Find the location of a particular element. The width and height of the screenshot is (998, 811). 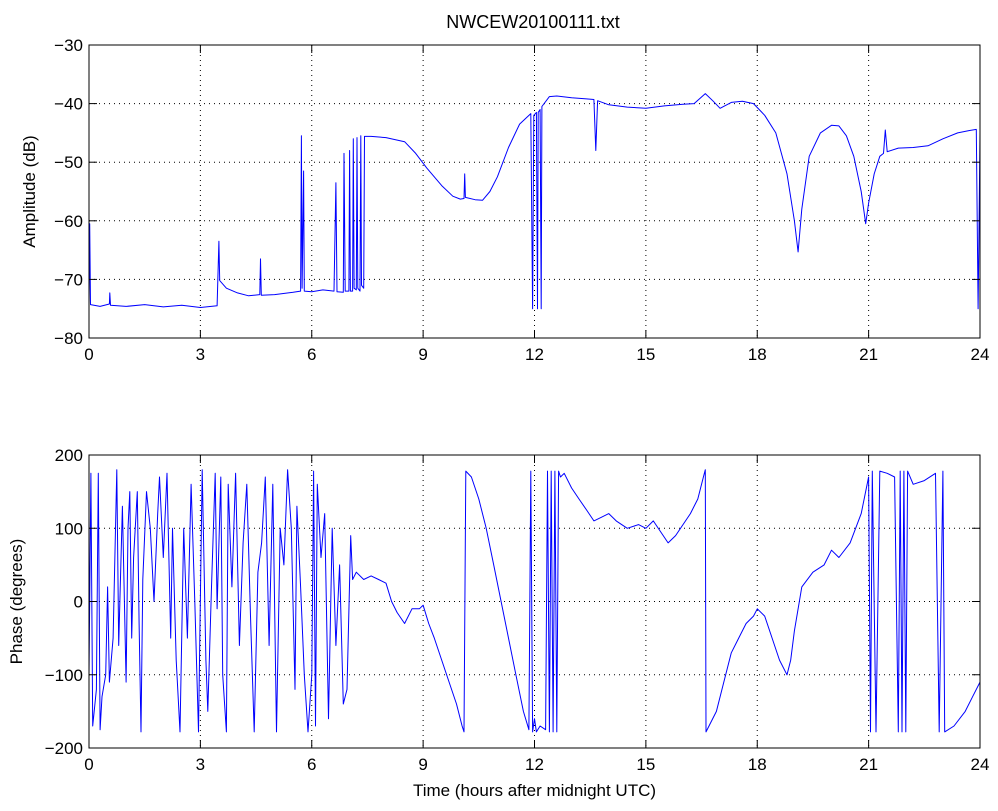

amplitude-x-tick-label: 21 is located at coordinates (868, 354).